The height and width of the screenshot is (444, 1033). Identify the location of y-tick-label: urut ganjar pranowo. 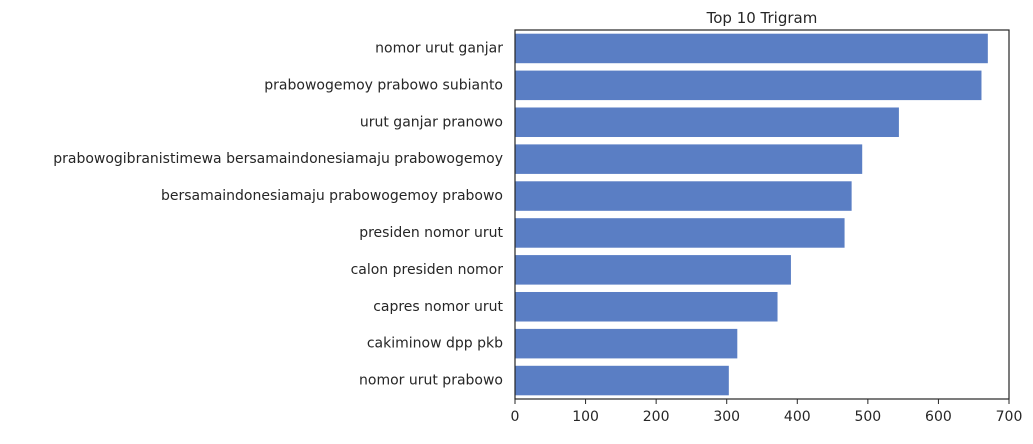
(431, 122).